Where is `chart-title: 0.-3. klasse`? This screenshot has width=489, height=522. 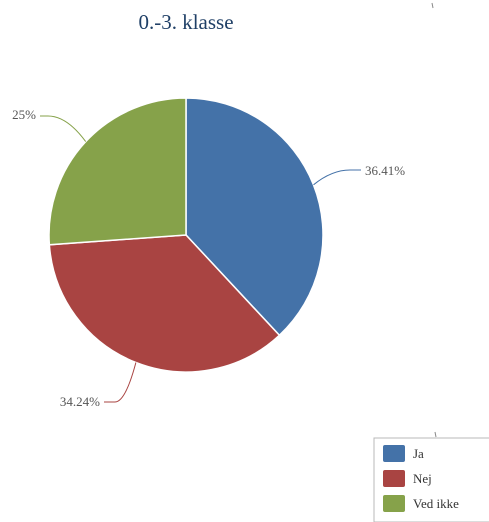
chart-title: 0.-3. klasse is located at coordinates (185, 22).